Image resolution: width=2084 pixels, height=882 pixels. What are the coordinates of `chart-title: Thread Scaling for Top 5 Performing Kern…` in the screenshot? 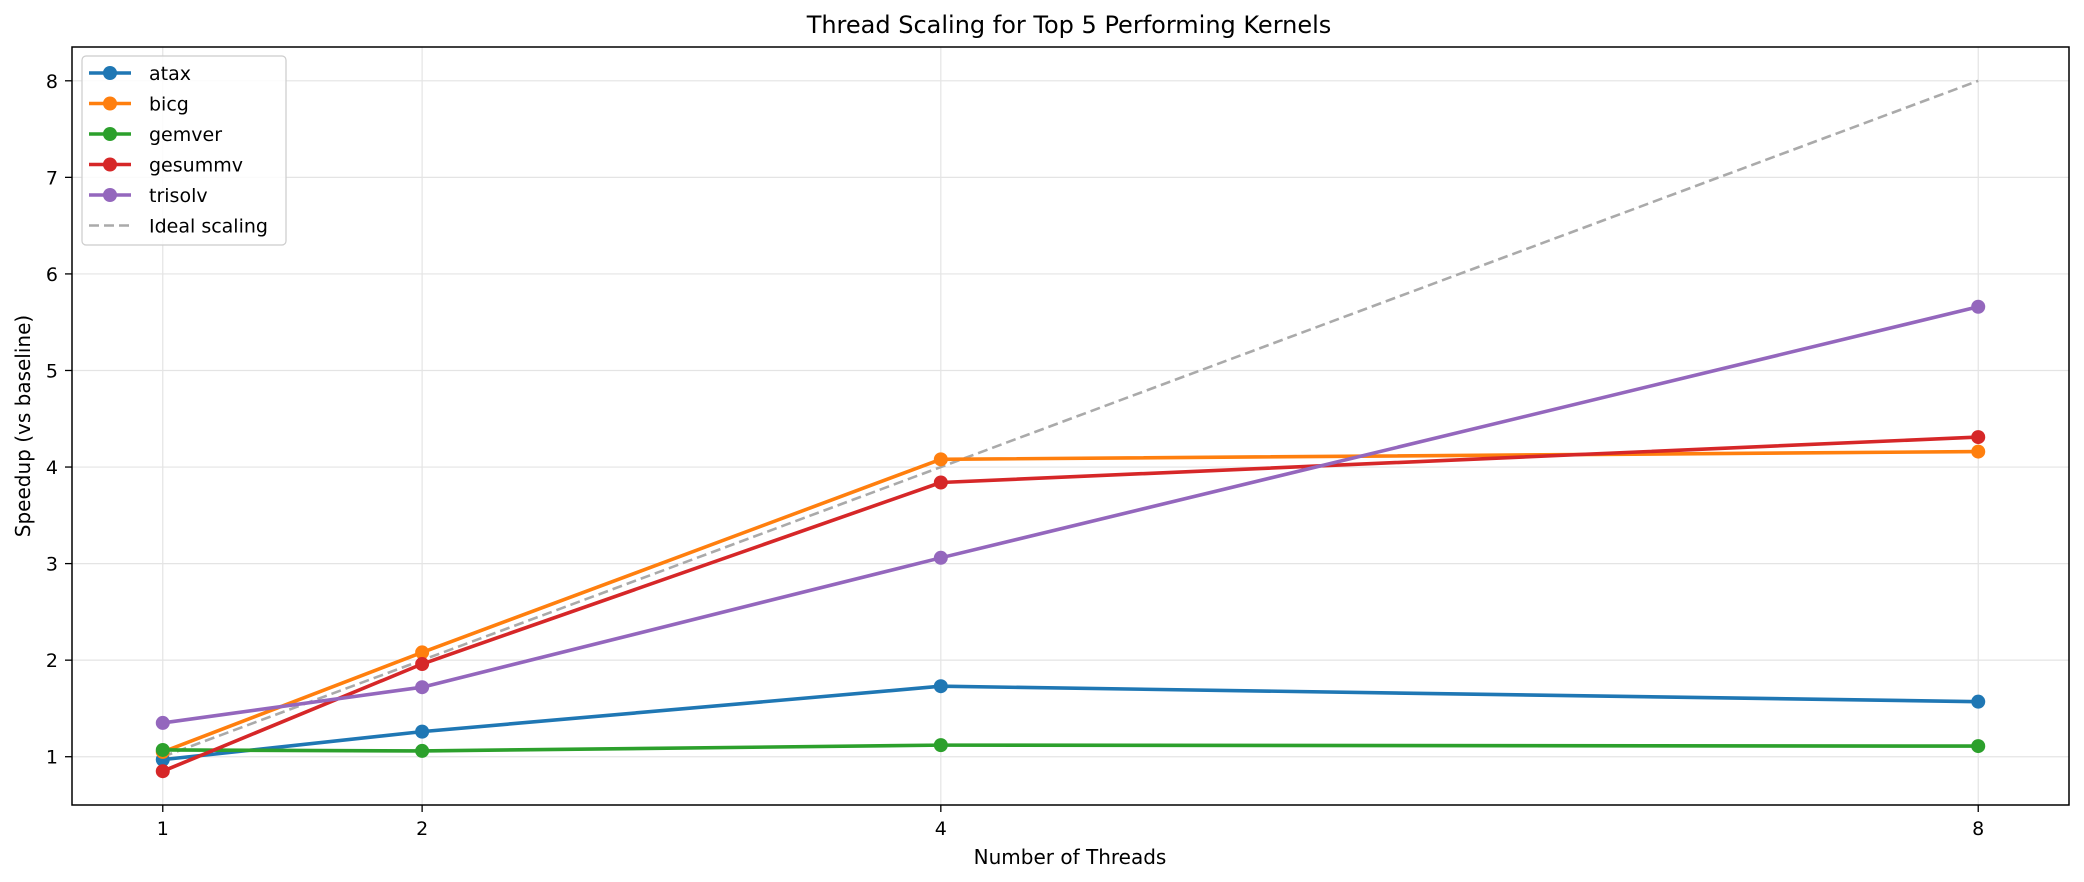 It's located at (1069, 25).